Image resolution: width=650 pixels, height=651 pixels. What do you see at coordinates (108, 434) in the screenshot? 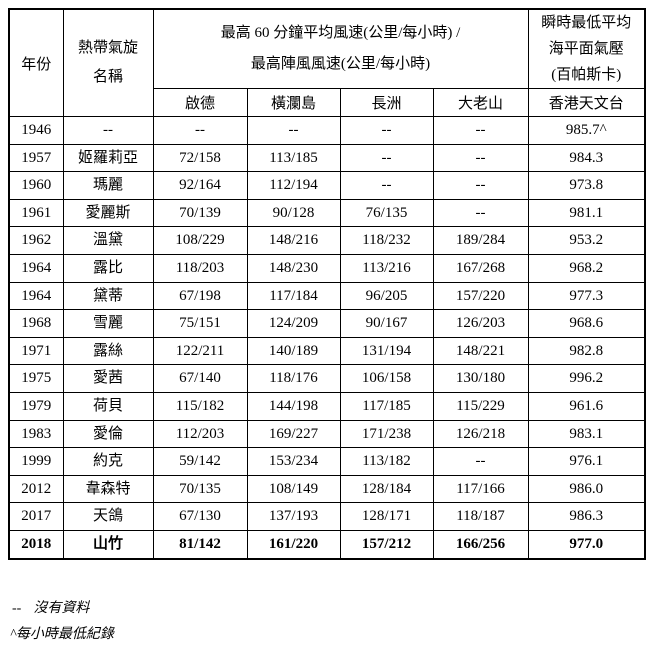
I see `cell-cyclone-name: 愛倫` at bounding box center [108, 434].